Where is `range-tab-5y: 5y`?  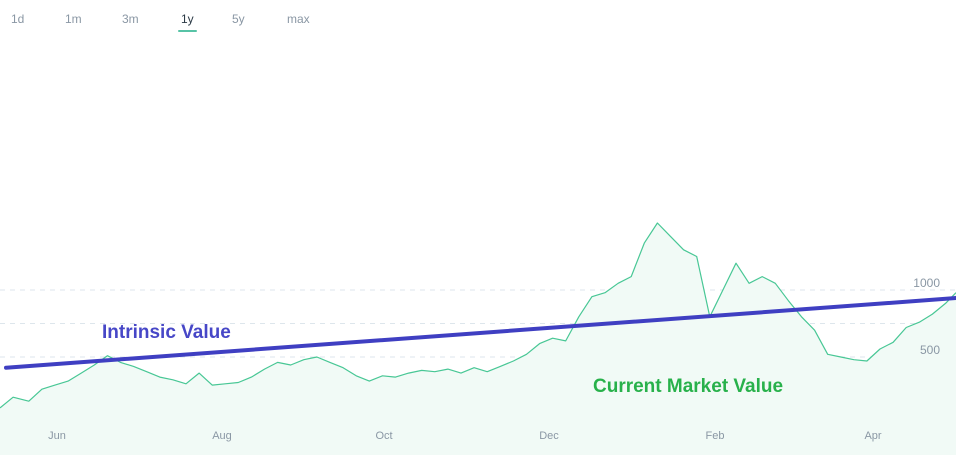
range-tab-5y: 5y is located at coordinates (238, 19).